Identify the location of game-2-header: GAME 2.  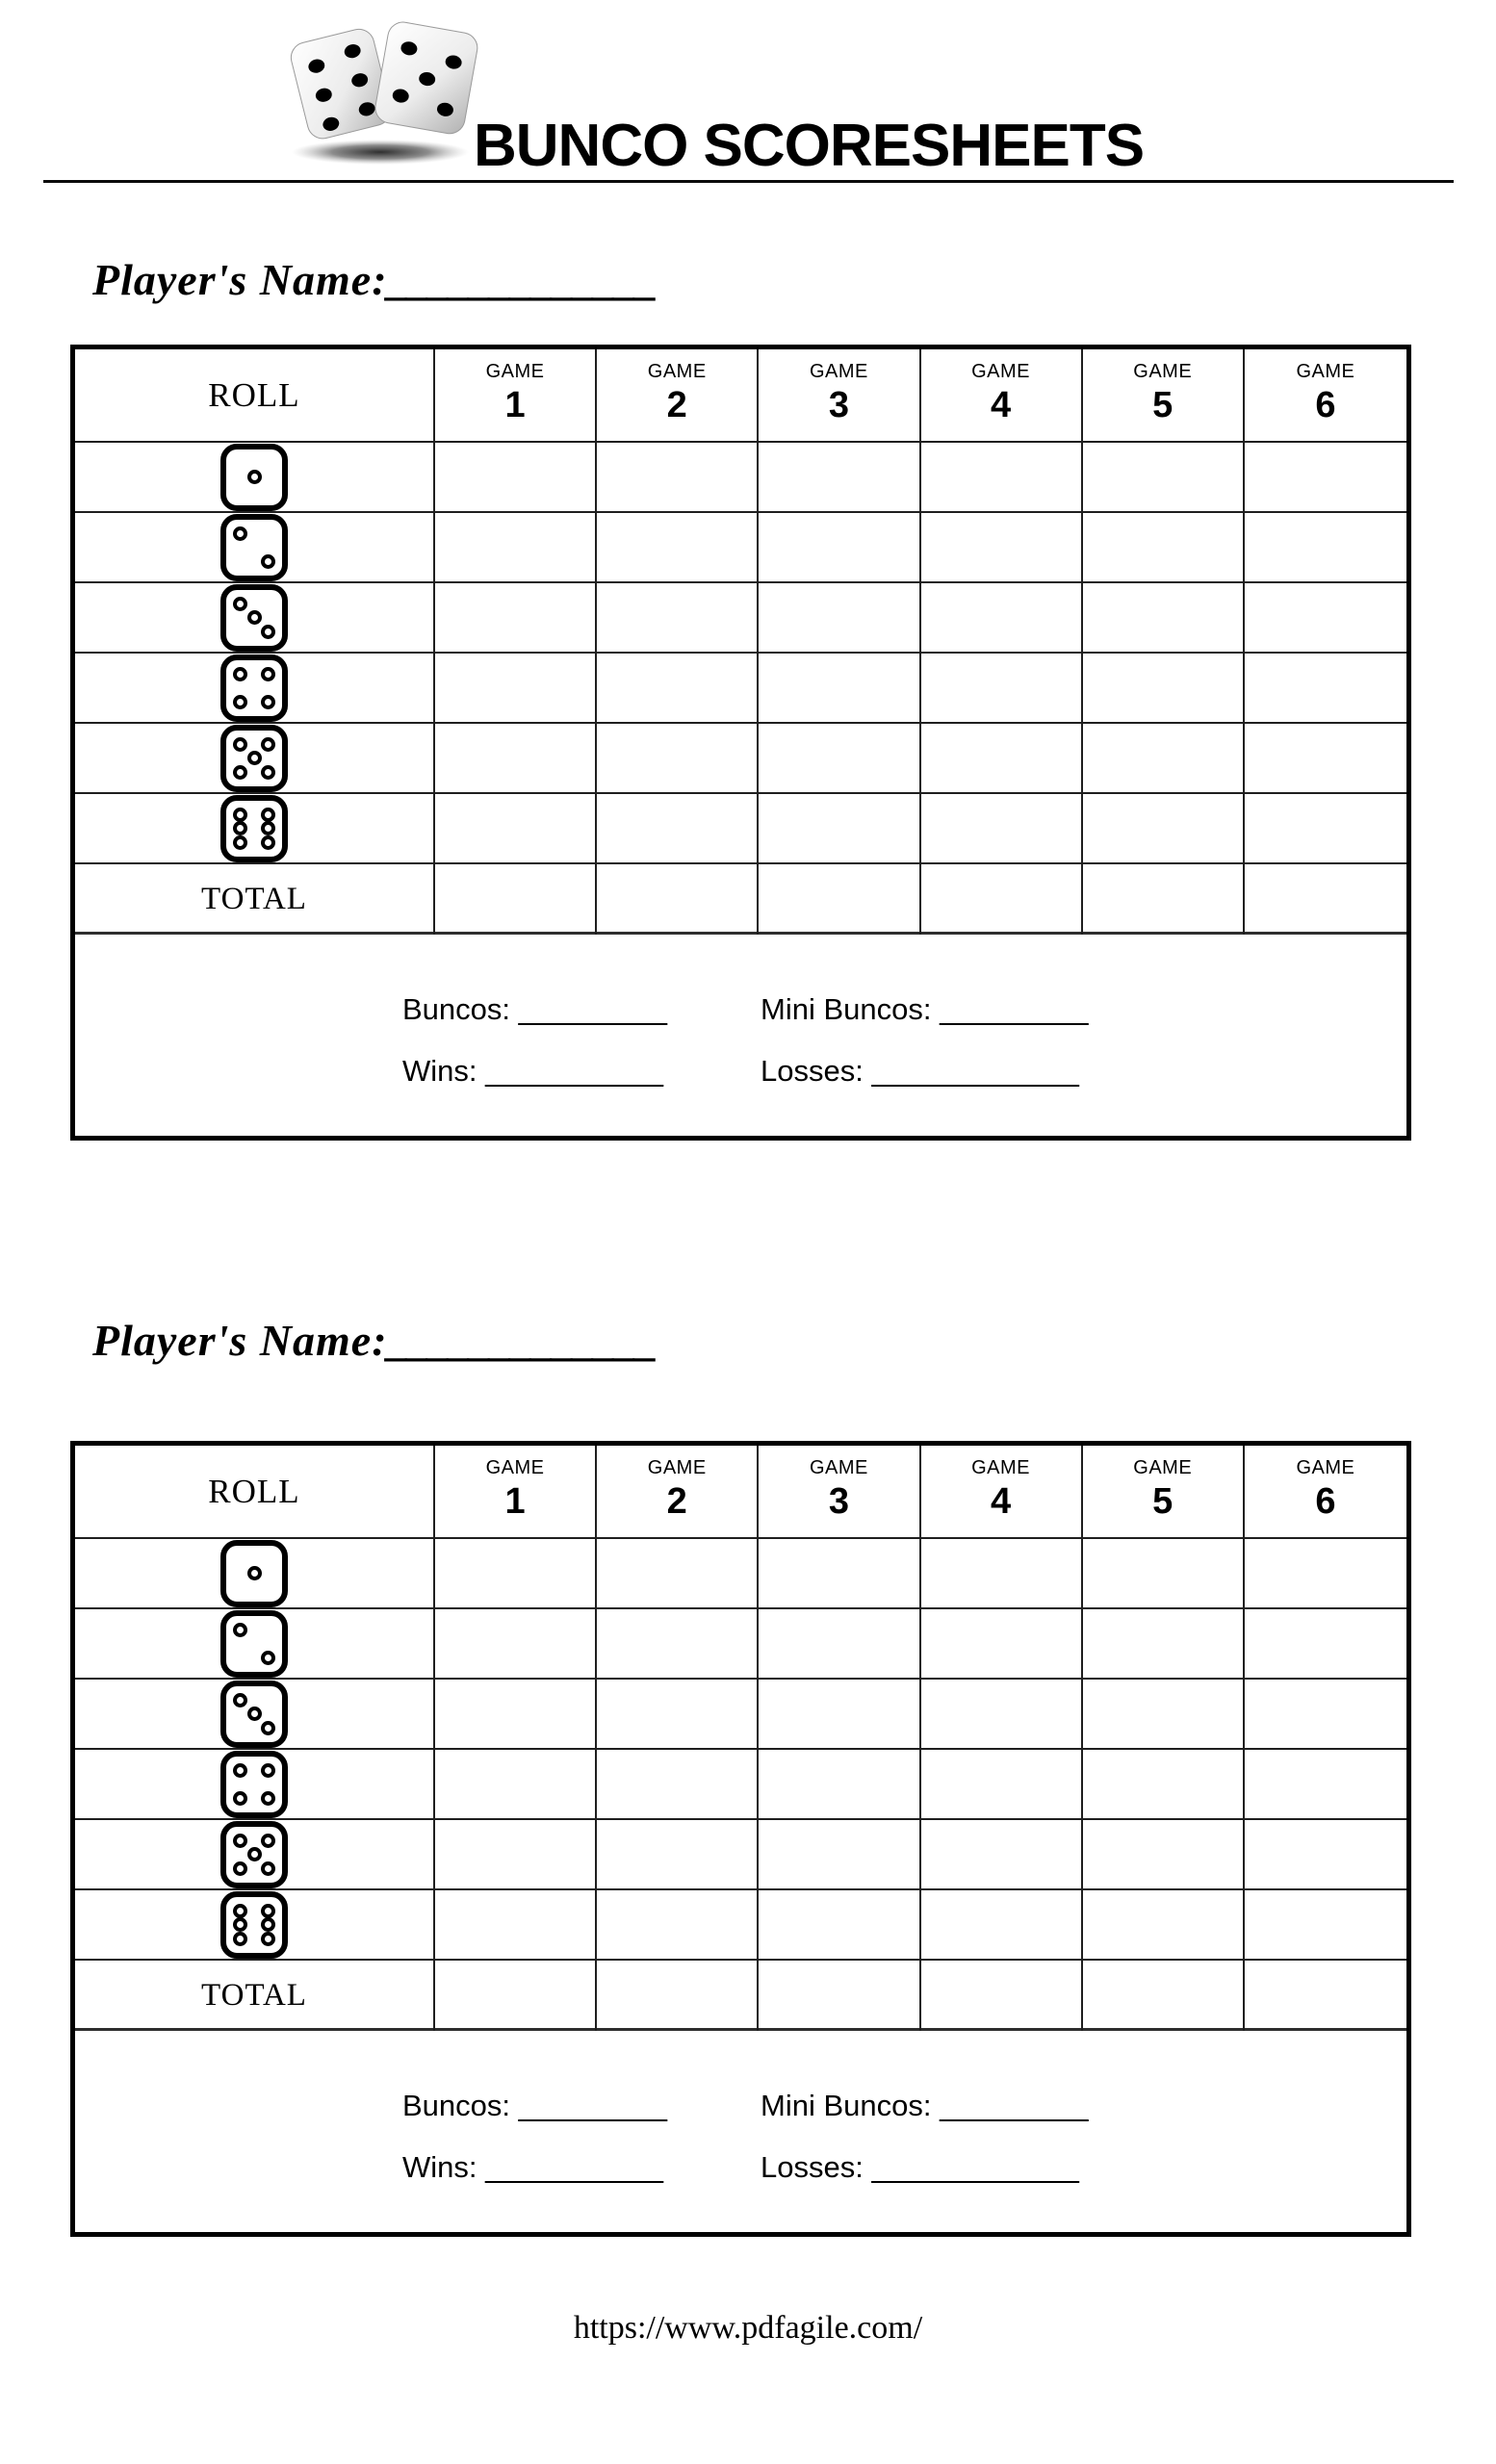
(679, 1492).